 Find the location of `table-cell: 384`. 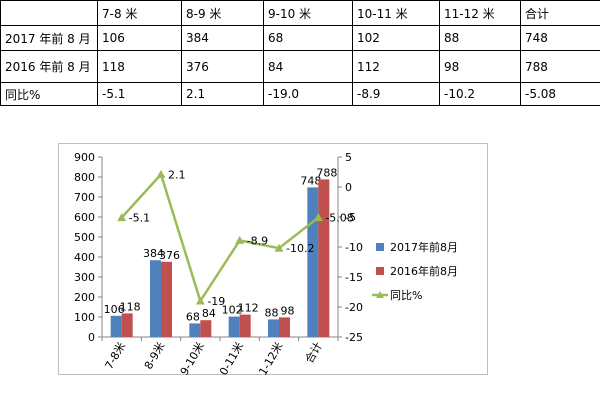

table-cell: 384 is located at coordinates (222, 38).